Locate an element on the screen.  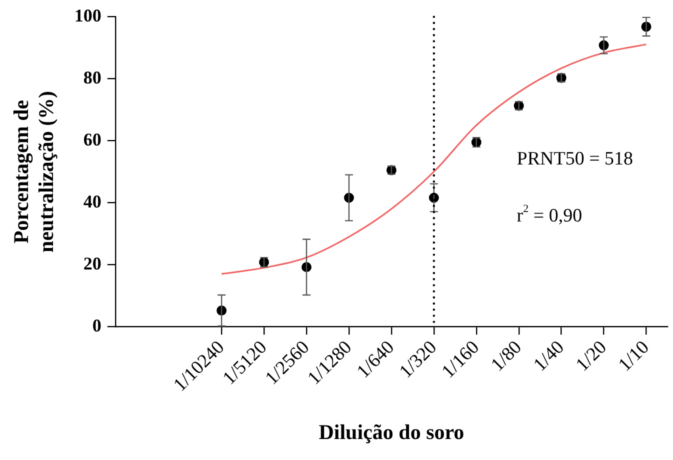
y-tick-label: 40 is located at coordinates (92, 201).